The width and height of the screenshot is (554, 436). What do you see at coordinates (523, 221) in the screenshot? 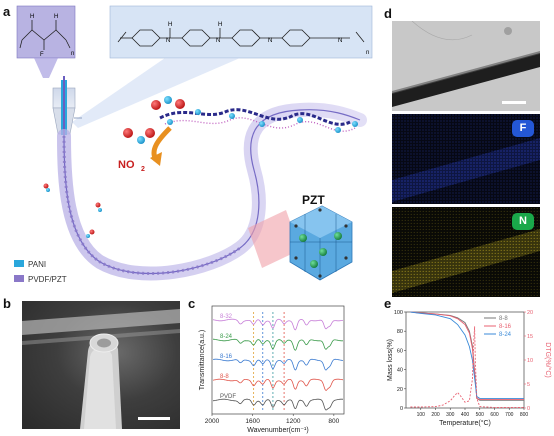
I see `eds-n-label: N` at bounding box center [523, 221].